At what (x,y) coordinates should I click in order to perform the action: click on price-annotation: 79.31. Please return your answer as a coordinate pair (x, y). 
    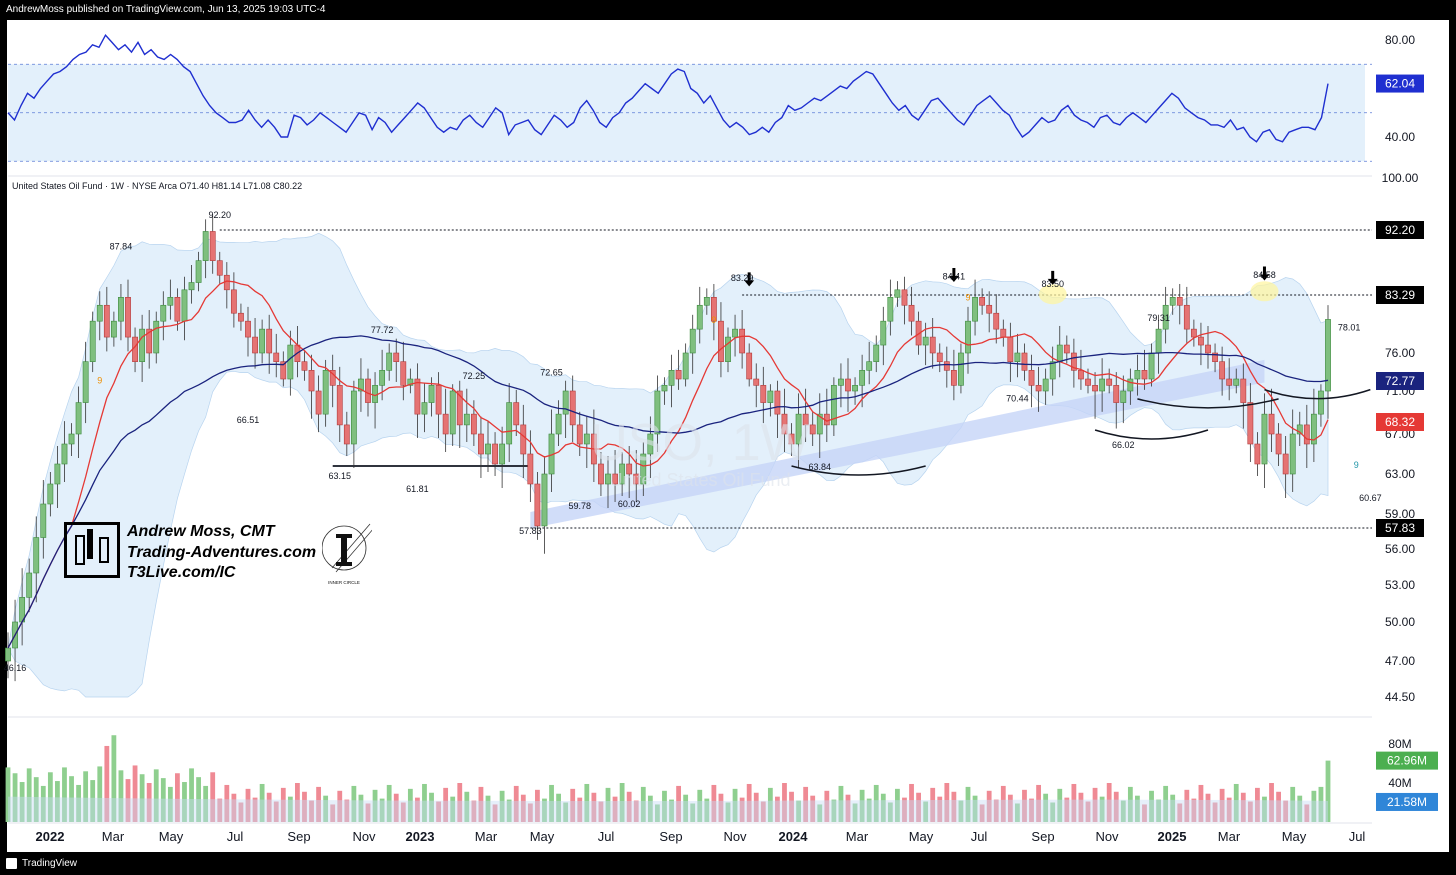
    Looking at the image, I should click on (1158, 318).